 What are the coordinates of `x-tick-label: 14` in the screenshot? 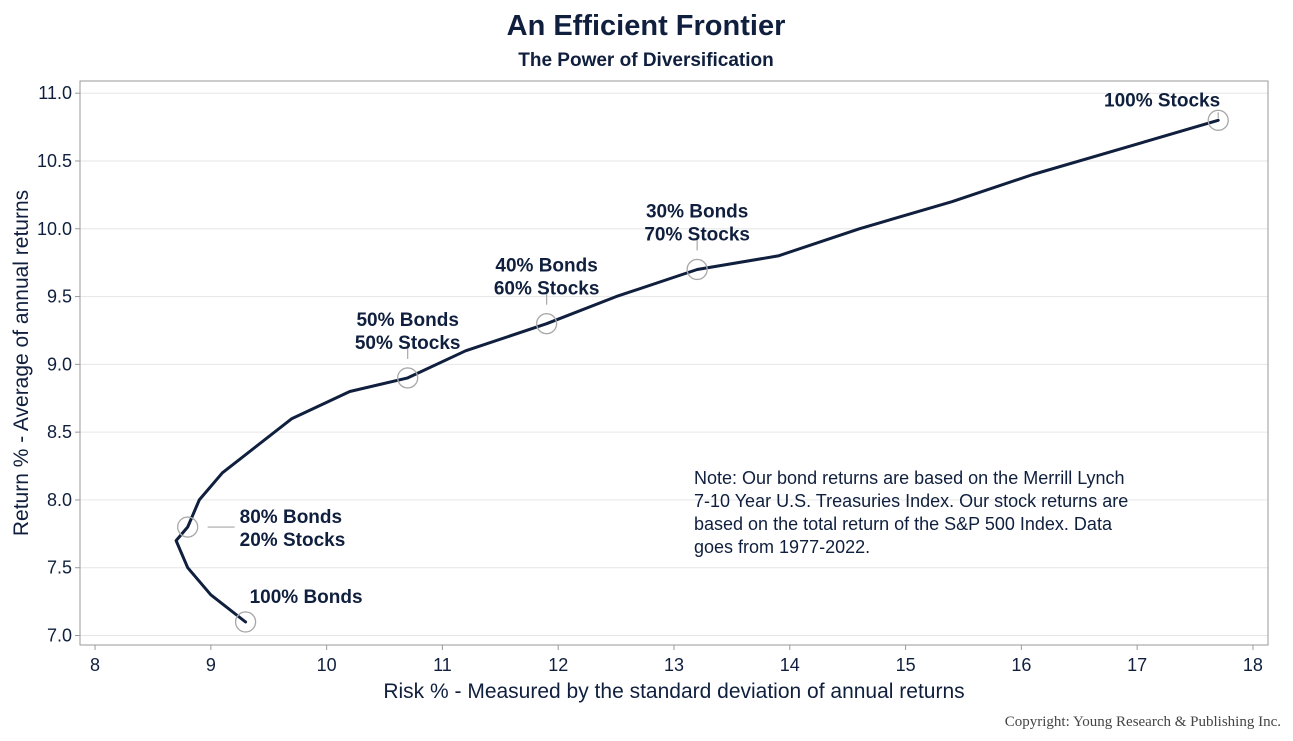 It's located at (790, 665).